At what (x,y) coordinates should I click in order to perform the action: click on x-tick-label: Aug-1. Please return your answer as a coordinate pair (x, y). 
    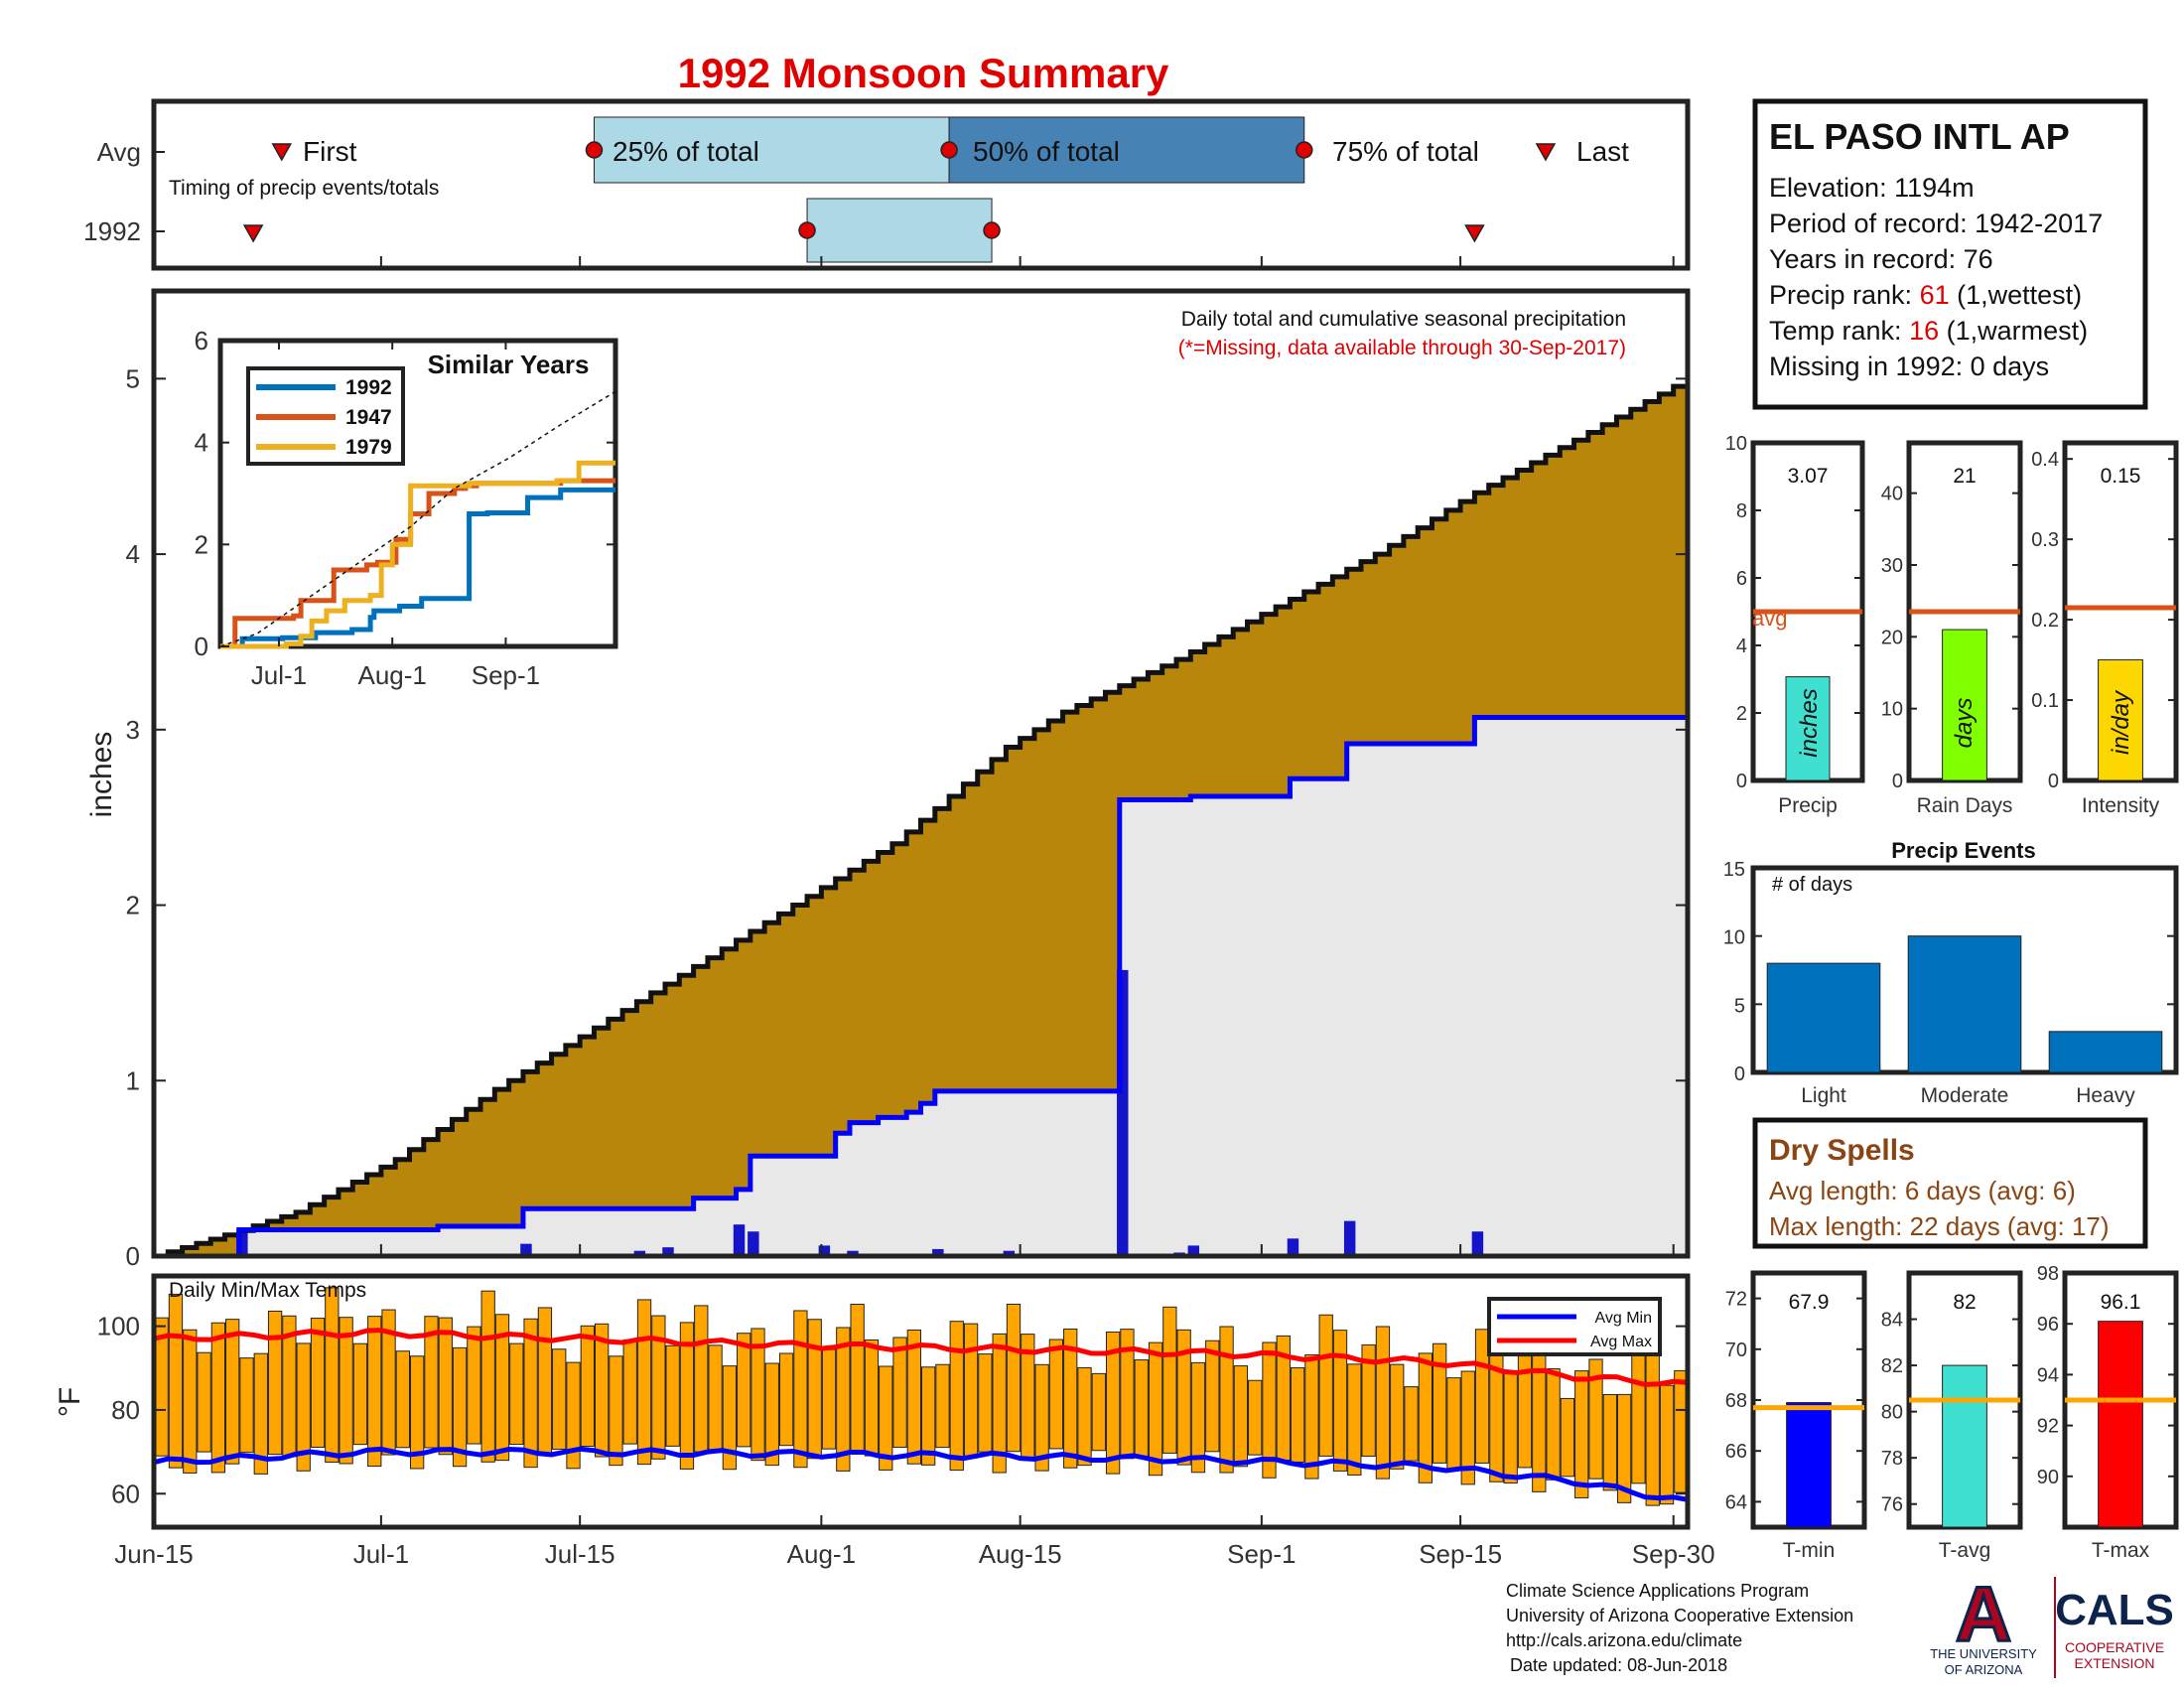
    Looking at the image, I should click on (821, 1554).